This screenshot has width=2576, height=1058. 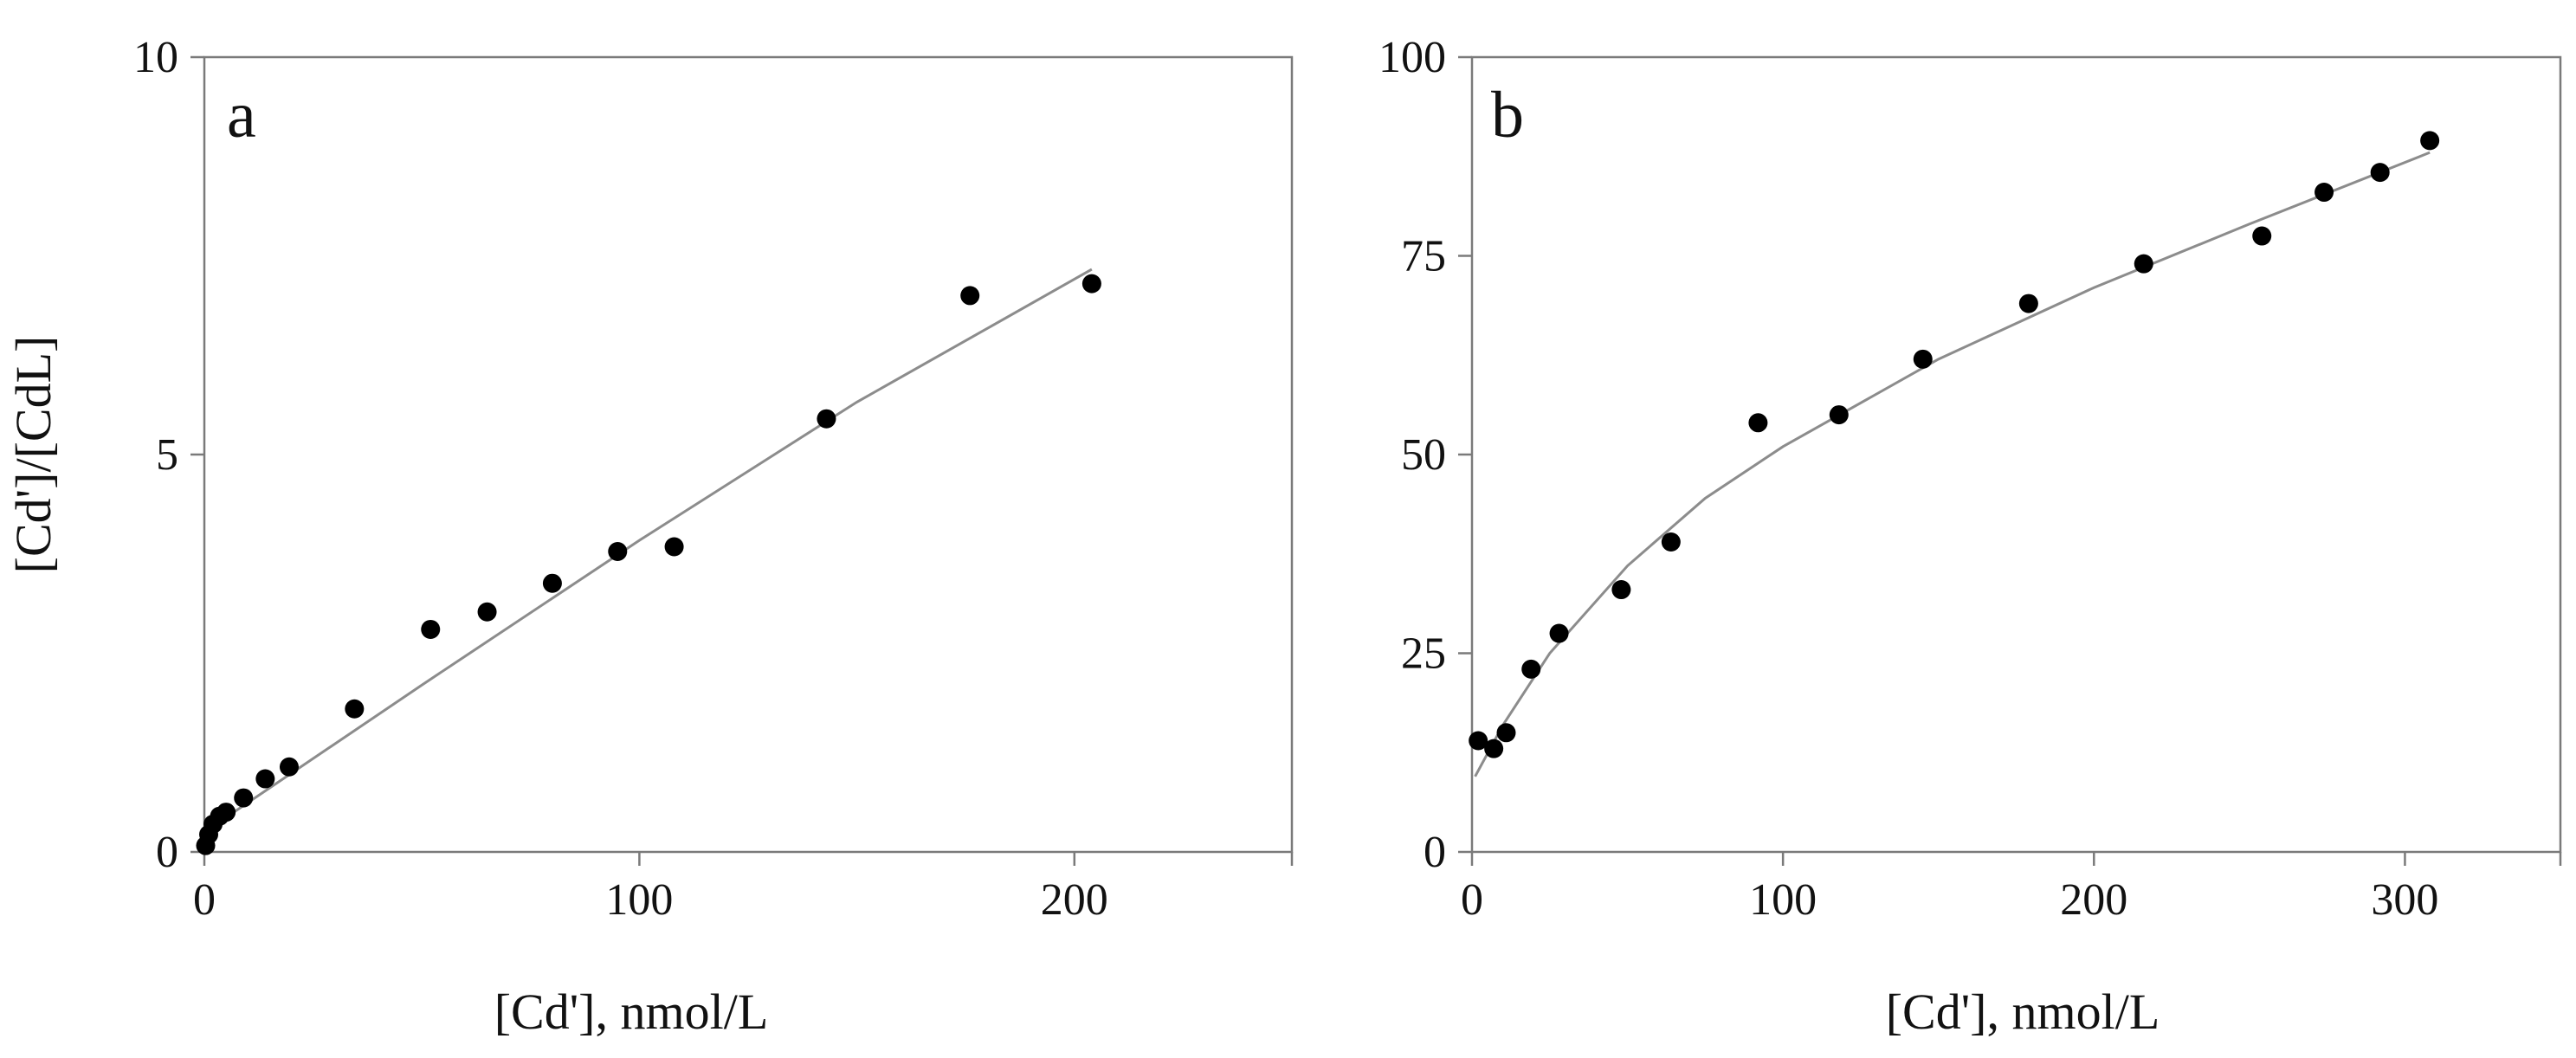 What do you see at coordinates (2404, 900) in the screenshot?
I see `x-tick-label-b-3: 300` at bounding box center [2404, 900].